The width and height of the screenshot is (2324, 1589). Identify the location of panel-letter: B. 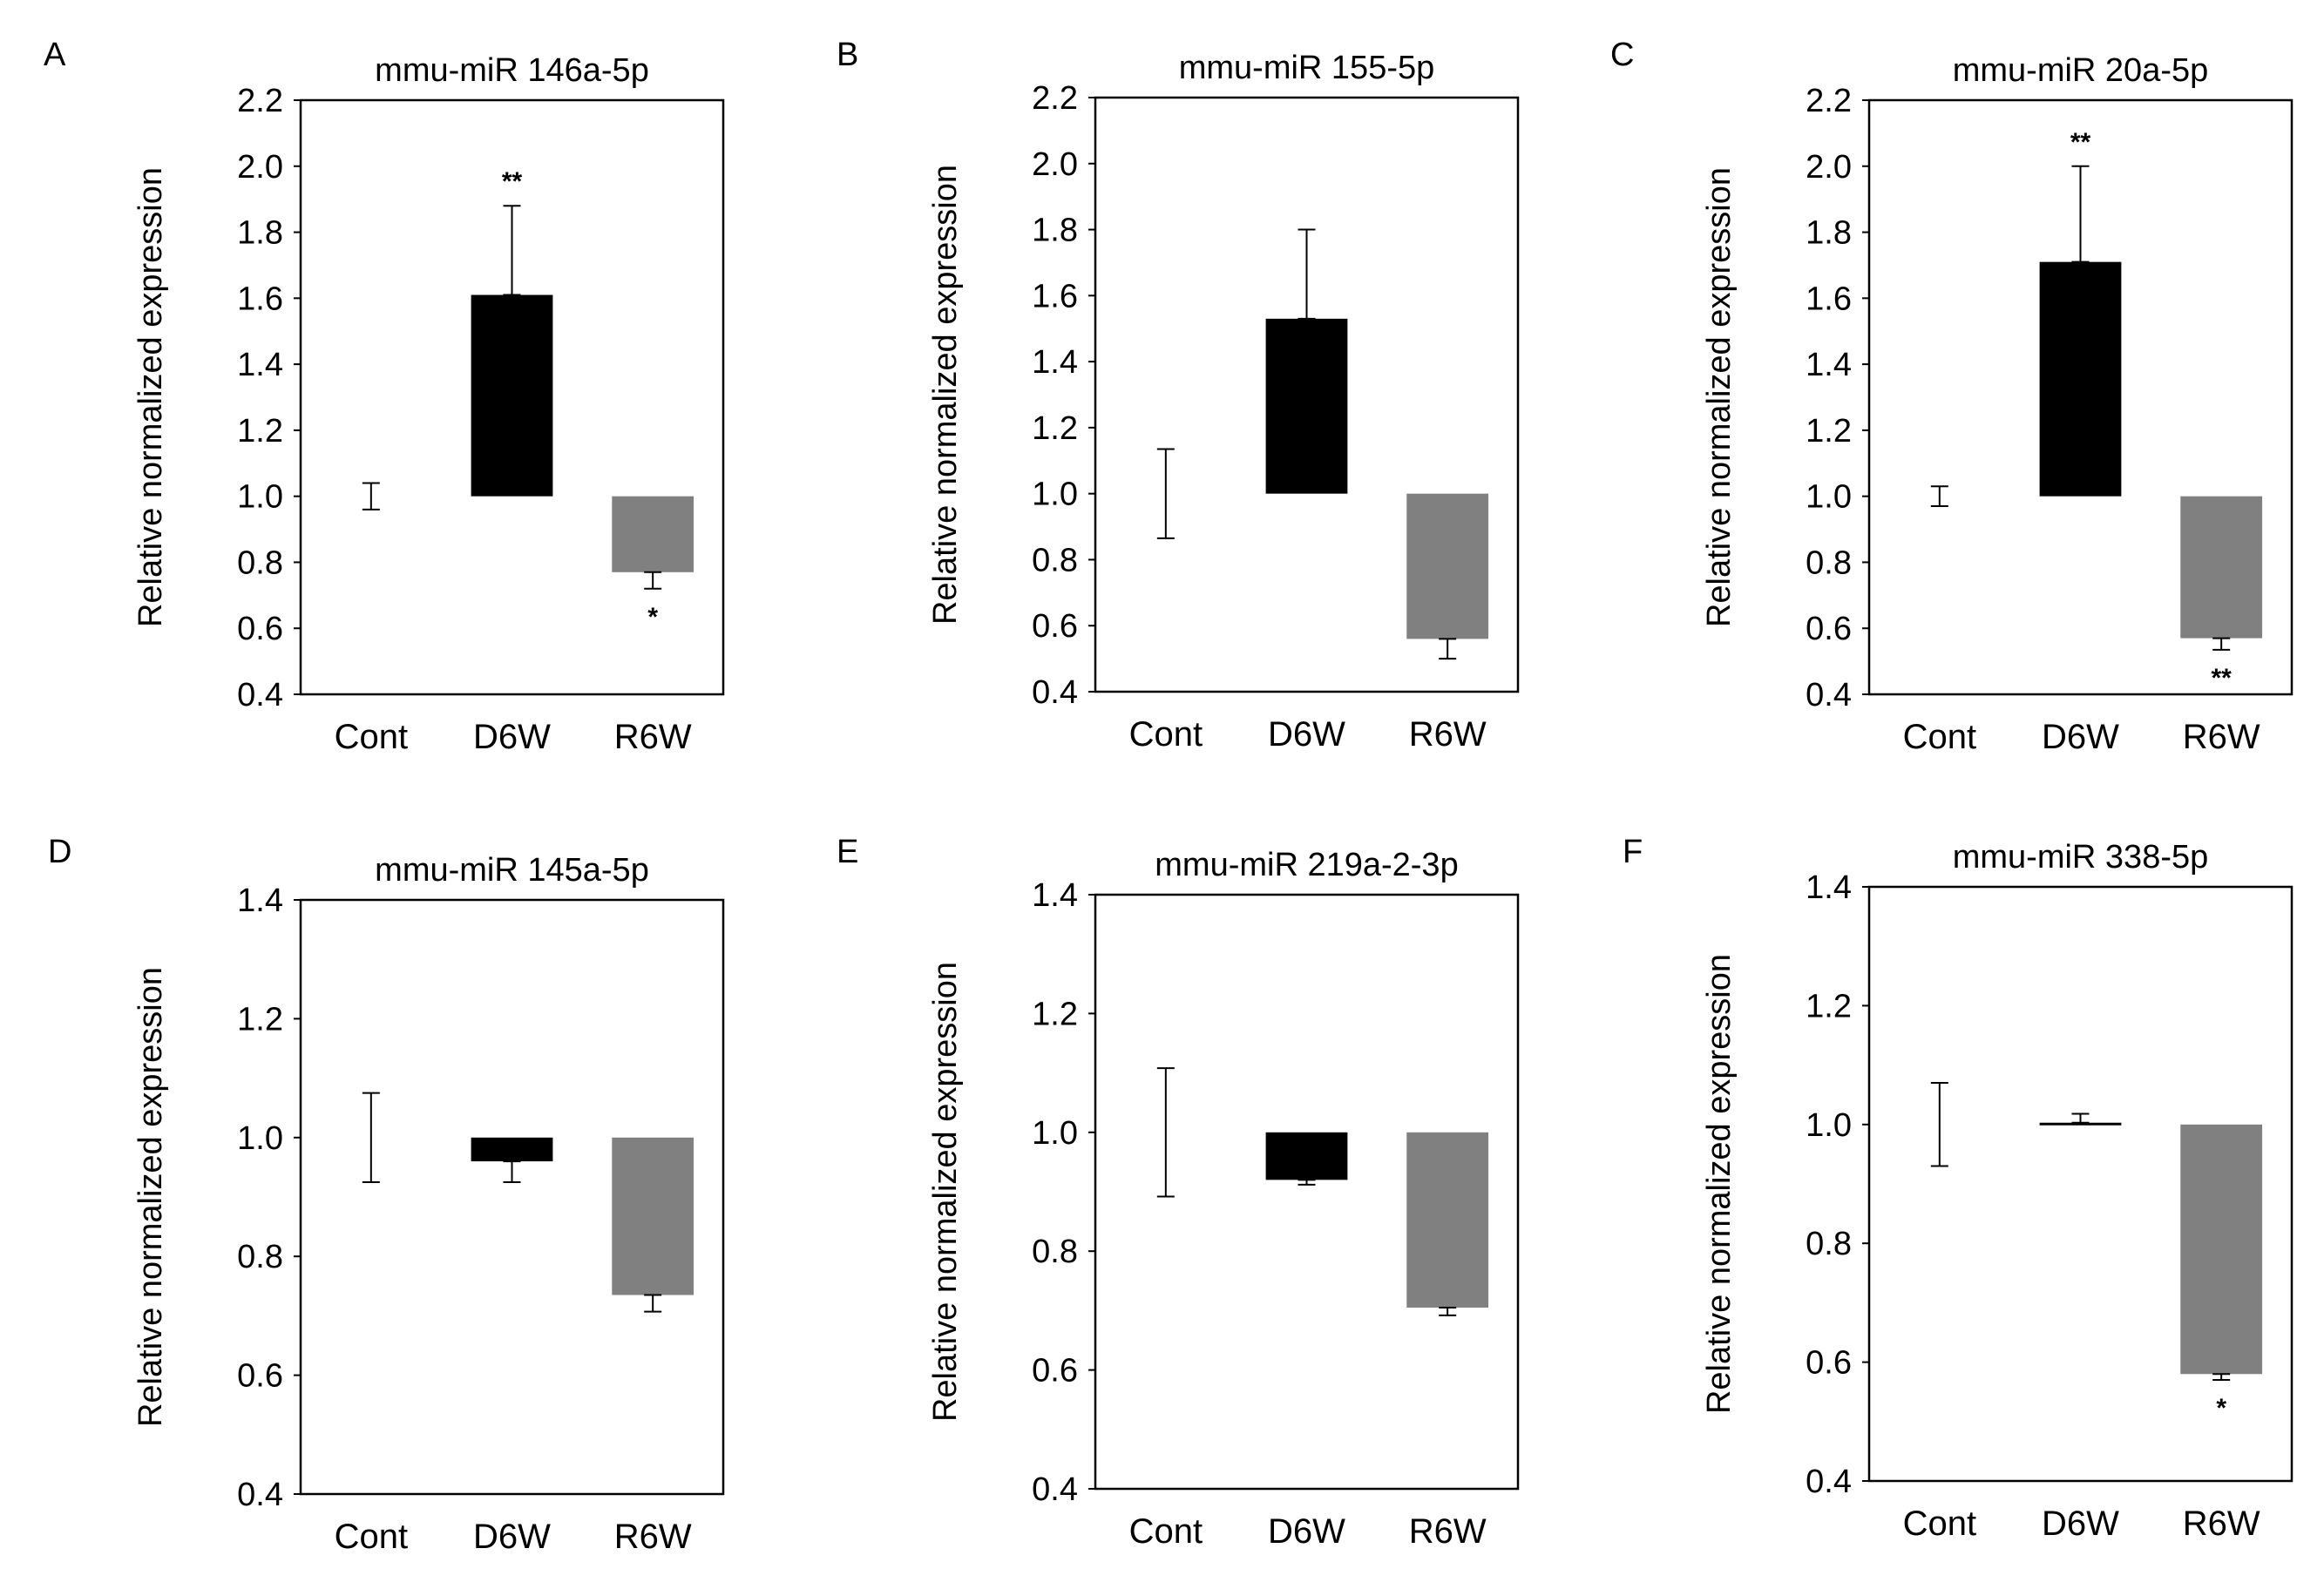
(848, 55).